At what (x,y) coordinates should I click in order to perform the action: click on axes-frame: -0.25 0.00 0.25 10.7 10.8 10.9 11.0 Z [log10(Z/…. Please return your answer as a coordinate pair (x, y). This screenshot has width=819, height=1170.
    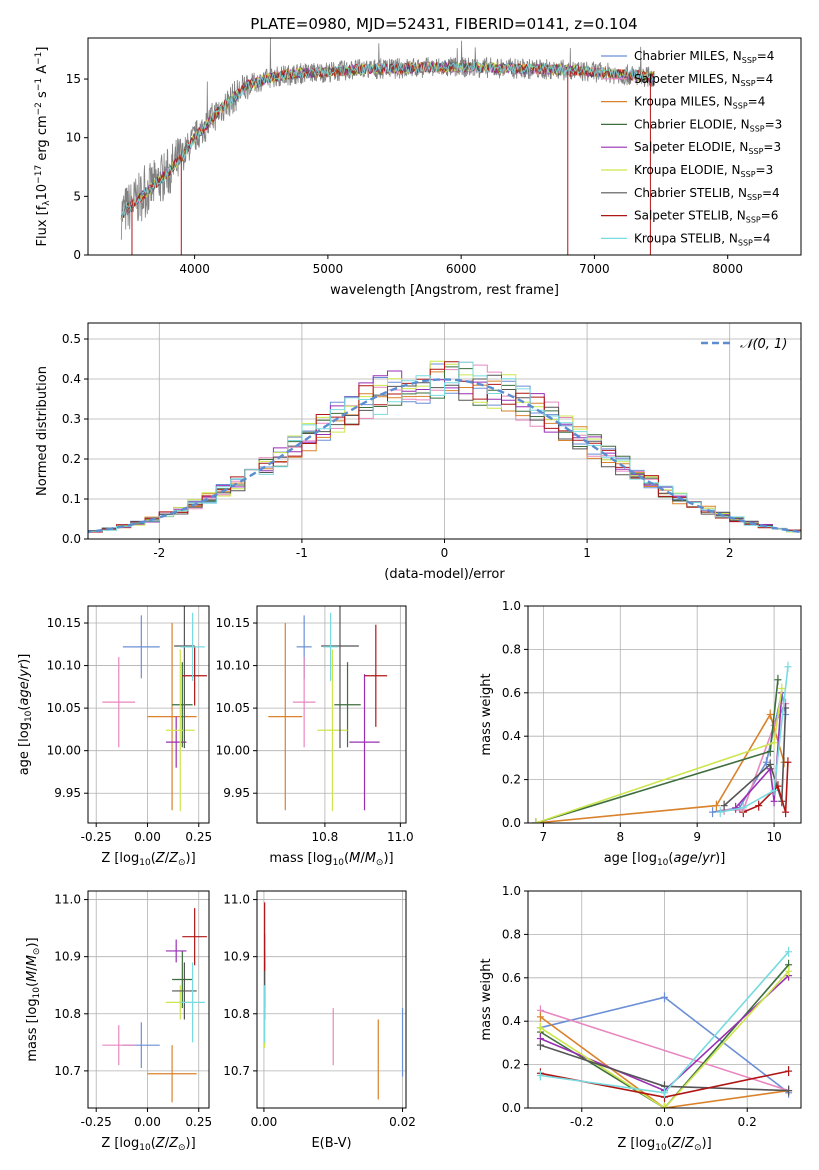
    Looking at the image, I should click on (118, 1021).